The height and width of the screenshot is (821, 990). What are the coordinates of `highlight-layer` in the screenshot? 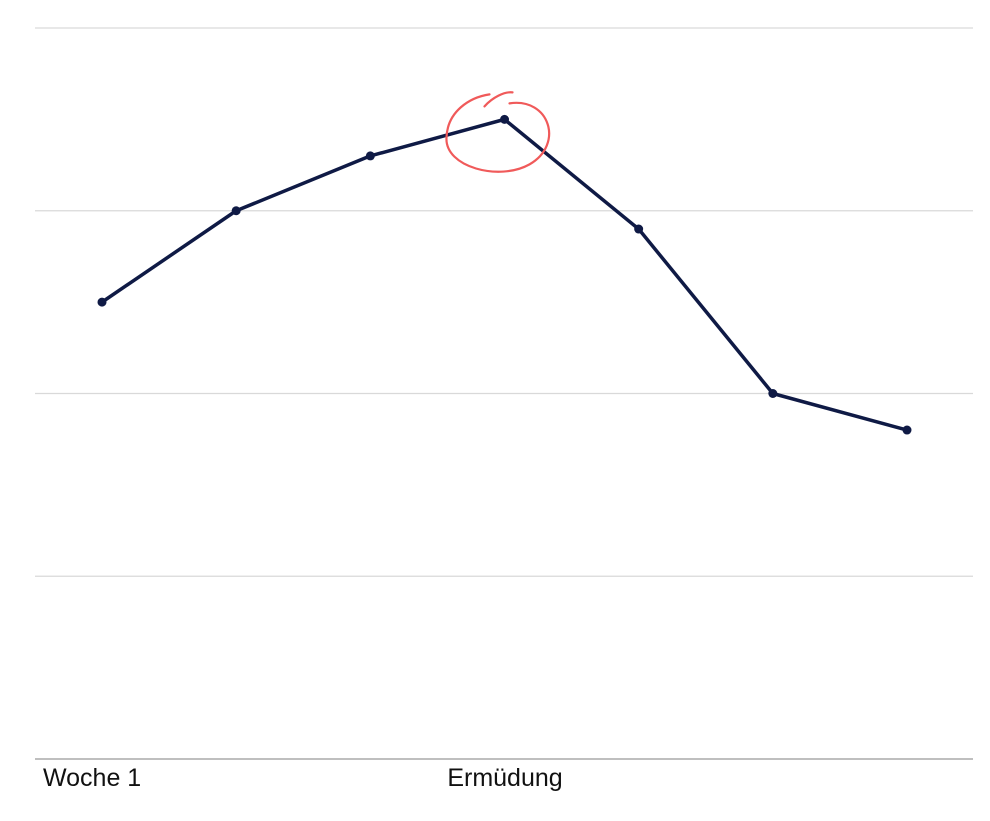 It's located at (498, 132).